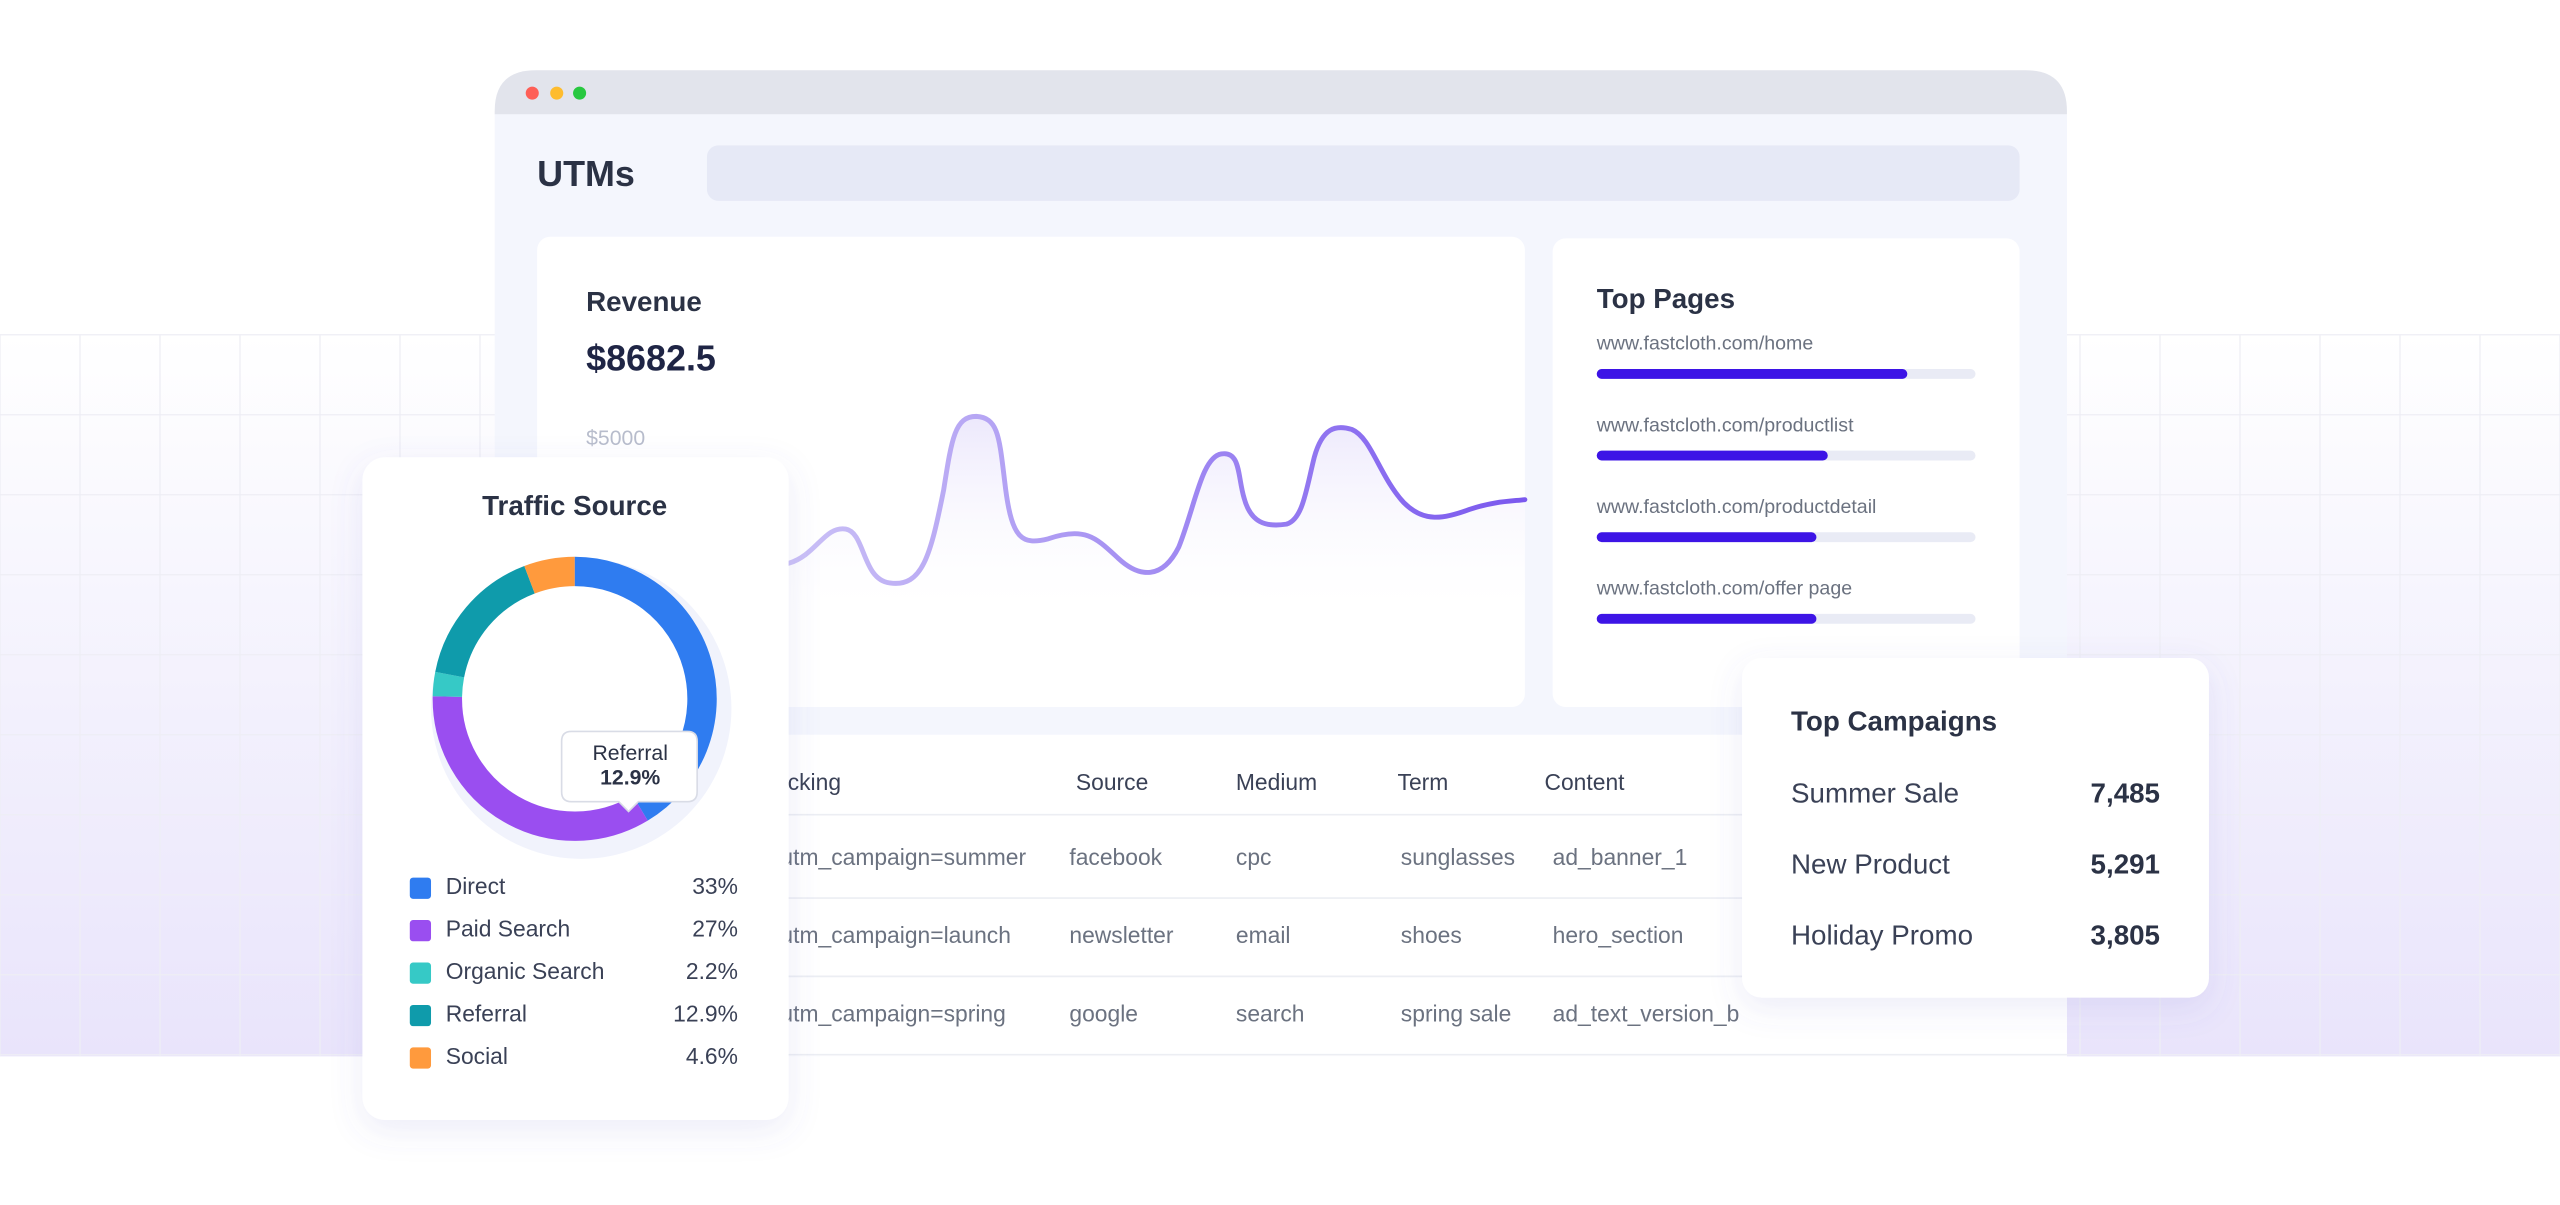 This screenshot has height=1205, width=2560. What do you see at coordinates (1584, 782) in the screenshot?
I see `column-header: Content` at bounding box center [1584, 782].